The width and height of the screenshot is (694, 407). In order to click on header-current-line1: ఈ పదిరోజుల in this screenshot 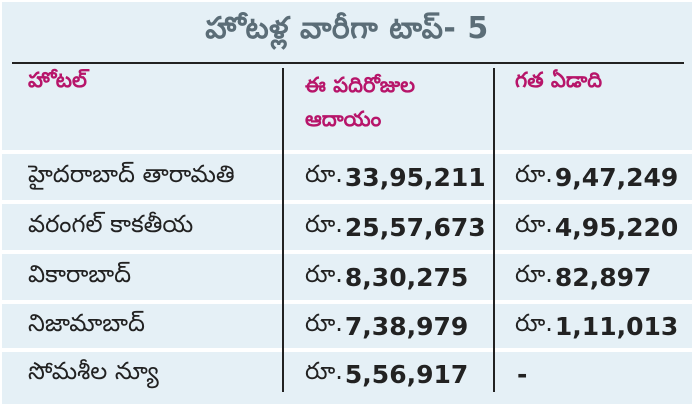, I will do `click(360, 85)`.